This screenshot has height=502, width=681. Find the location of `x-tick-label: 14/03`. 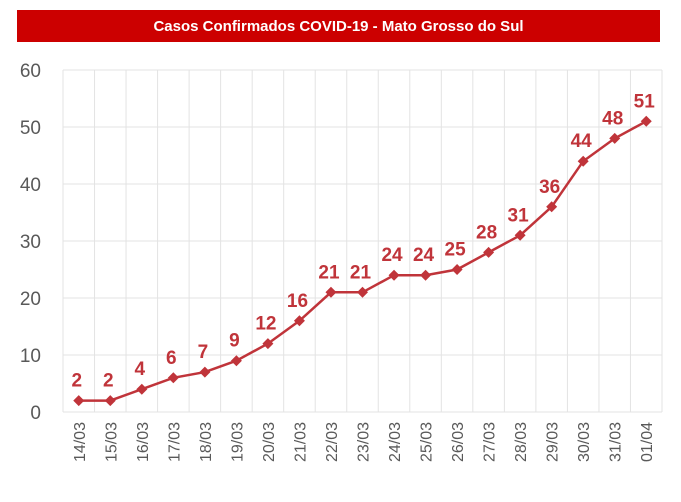

x-tick-label: 14/03 is located at coordinates (80, 442).